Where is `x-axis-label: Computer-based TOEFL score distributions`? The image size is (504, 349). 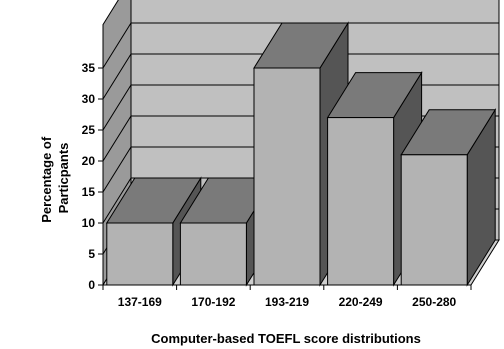 x-axis-label: Computer-based TOEFL score distributions is located at coordinates (286, 338).